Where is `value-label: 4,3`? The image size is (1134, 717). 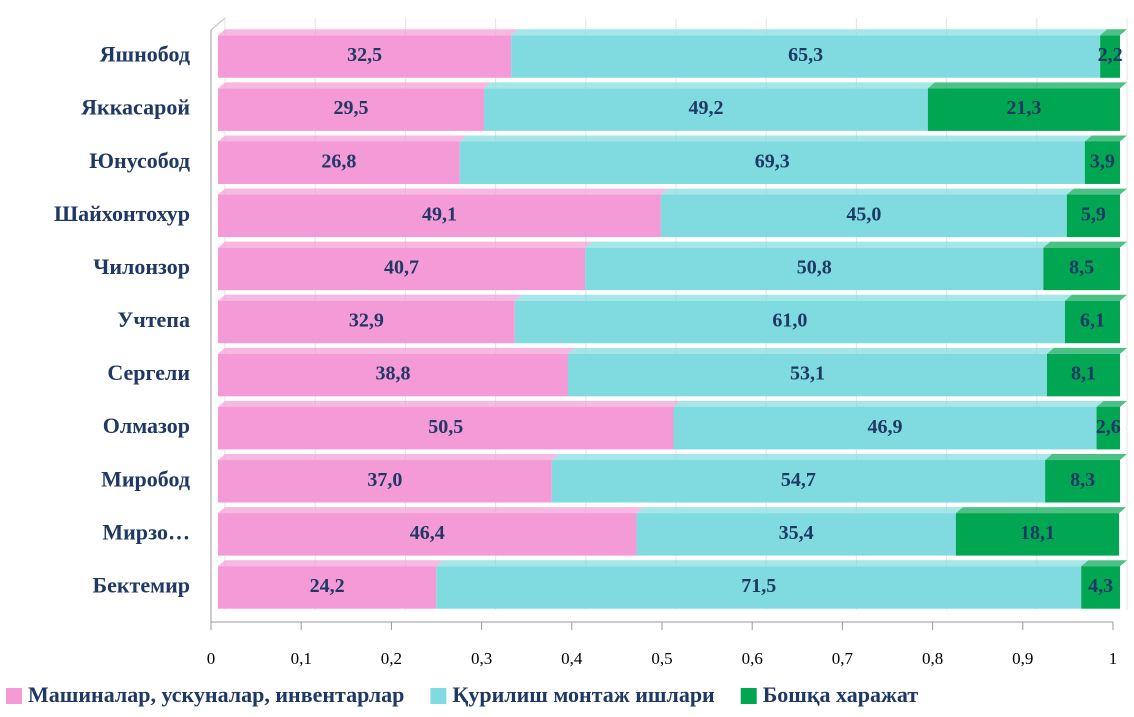 value-label: 4,3 is located at coordinates (1100, 586).